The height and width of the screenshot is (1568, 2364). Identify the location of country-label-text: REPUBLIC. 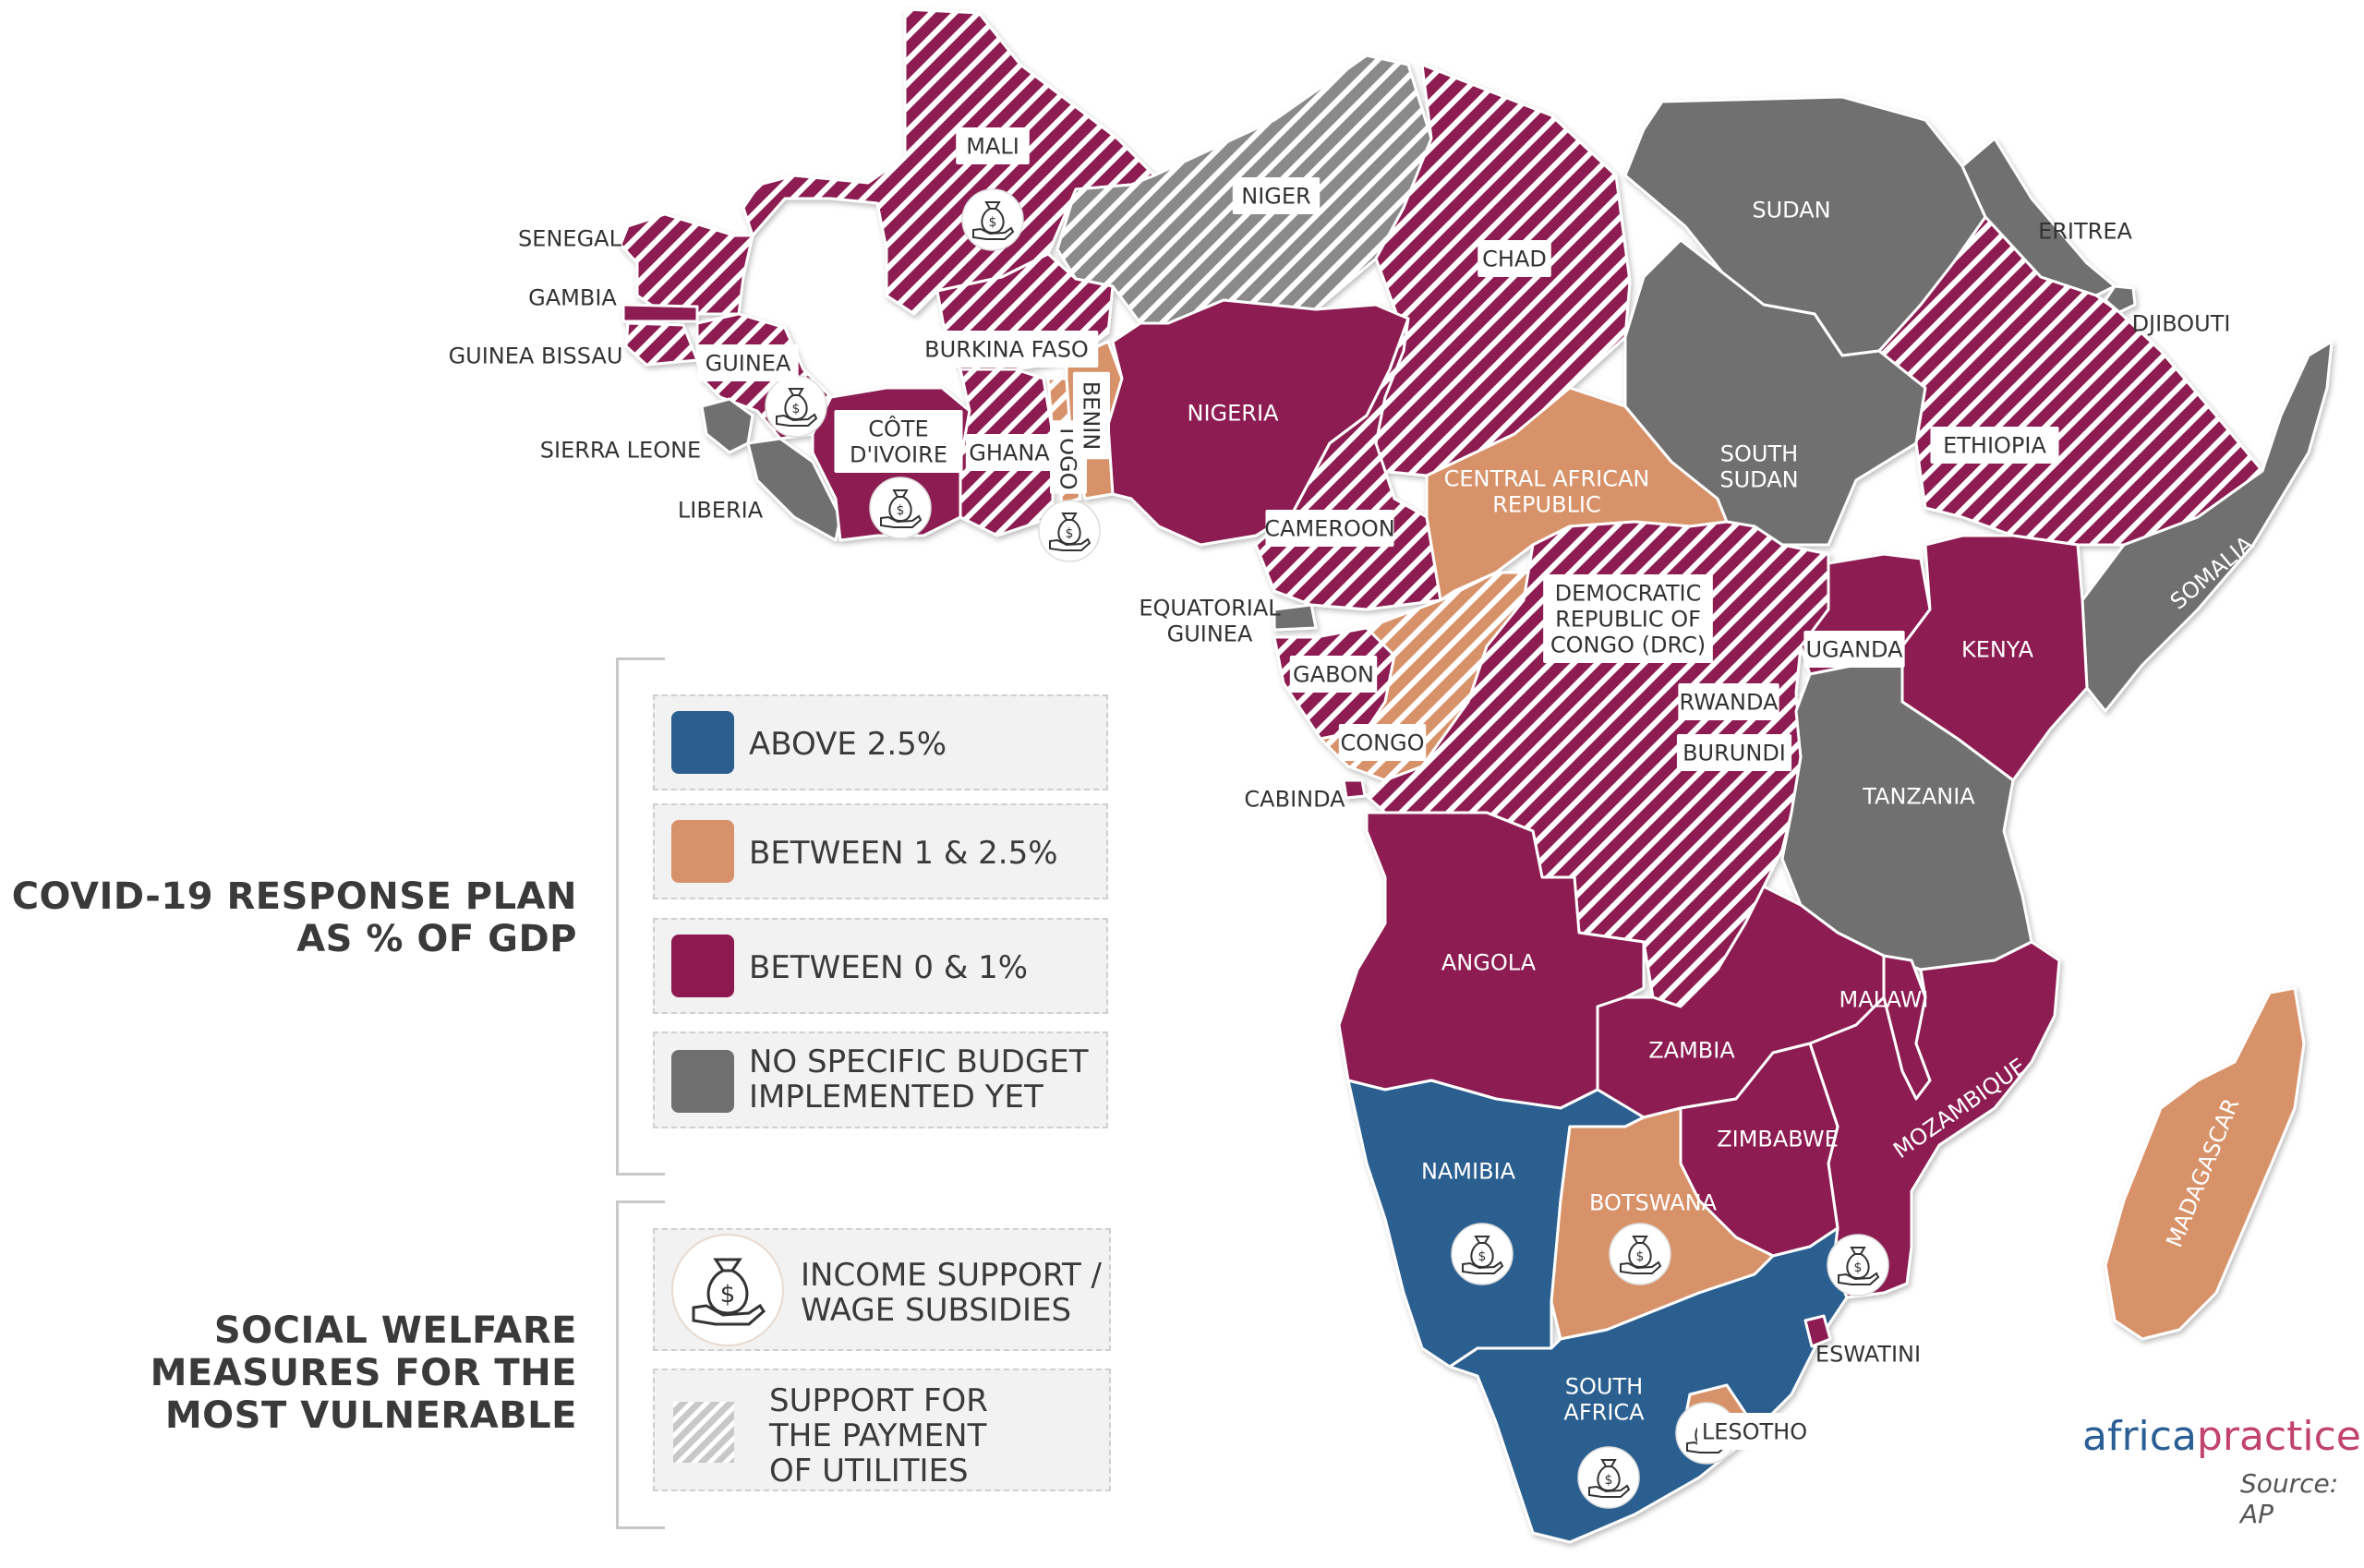
(1546, 504).